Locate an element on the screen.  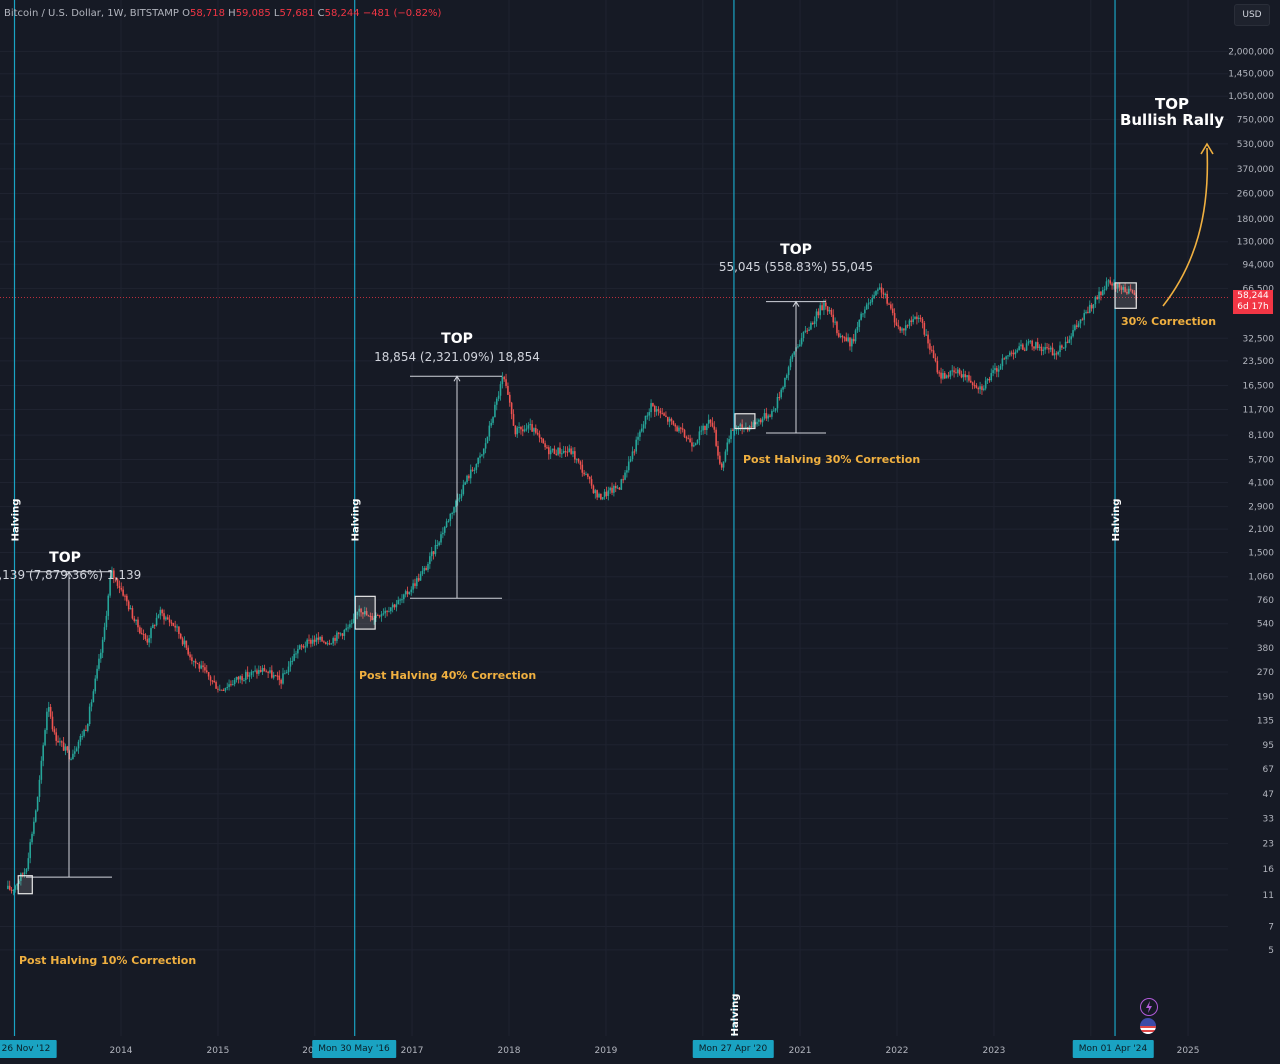
currency-button: USD is located at coordinates (1252, 15).